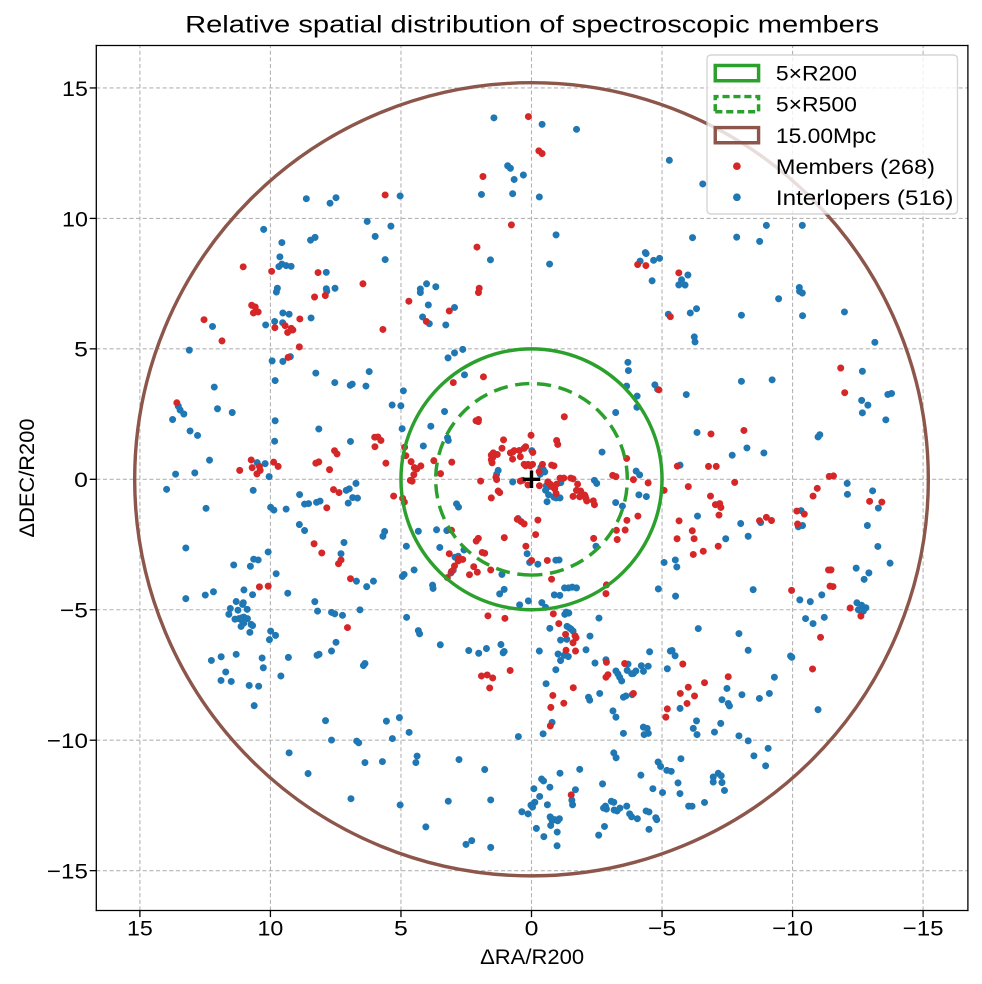 The height and width of the screenshot is (984, 982). I want to click on svg-text: 5×R500, so click(816, 104).